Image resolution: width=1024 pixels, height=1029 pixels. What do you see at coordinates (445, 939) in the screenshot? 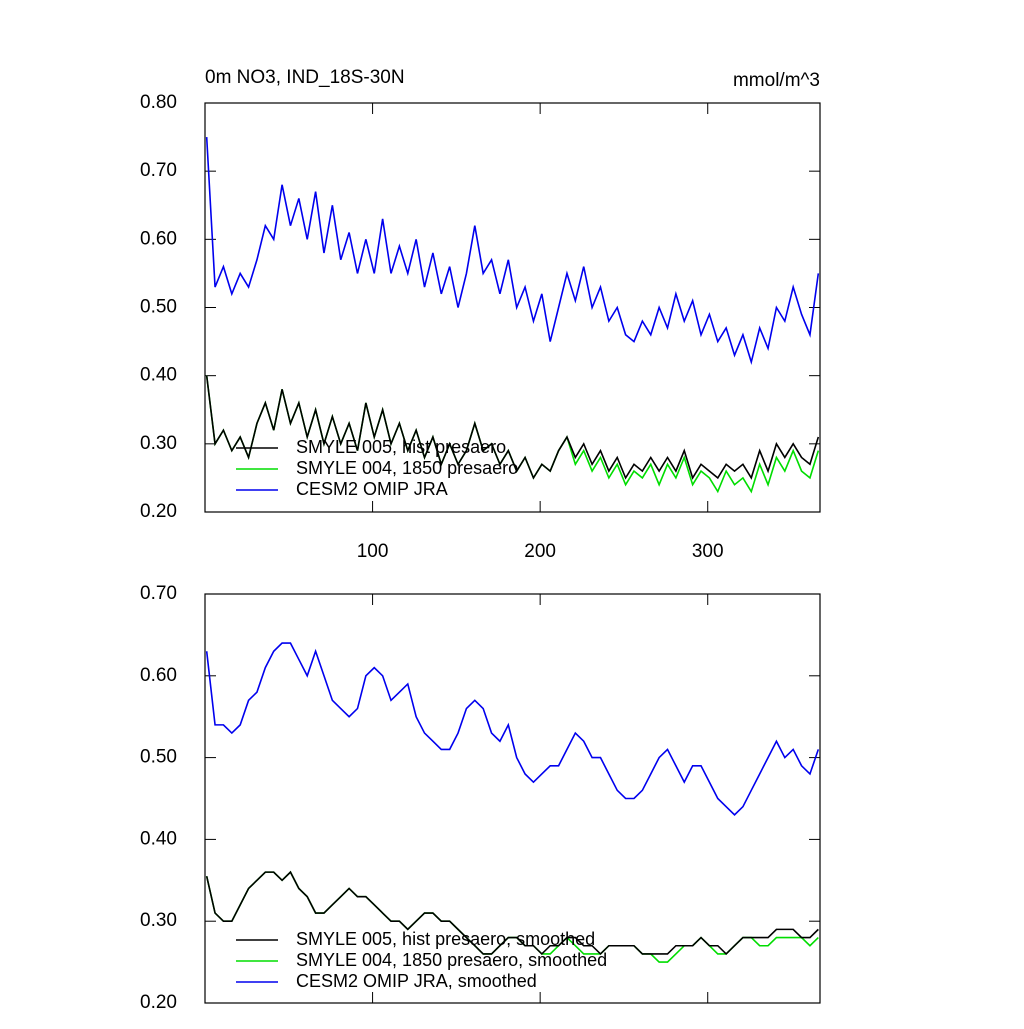
I see `legend-label: SMYLE 005, hist presaero, smoothed` at bounding box center [445, 939].